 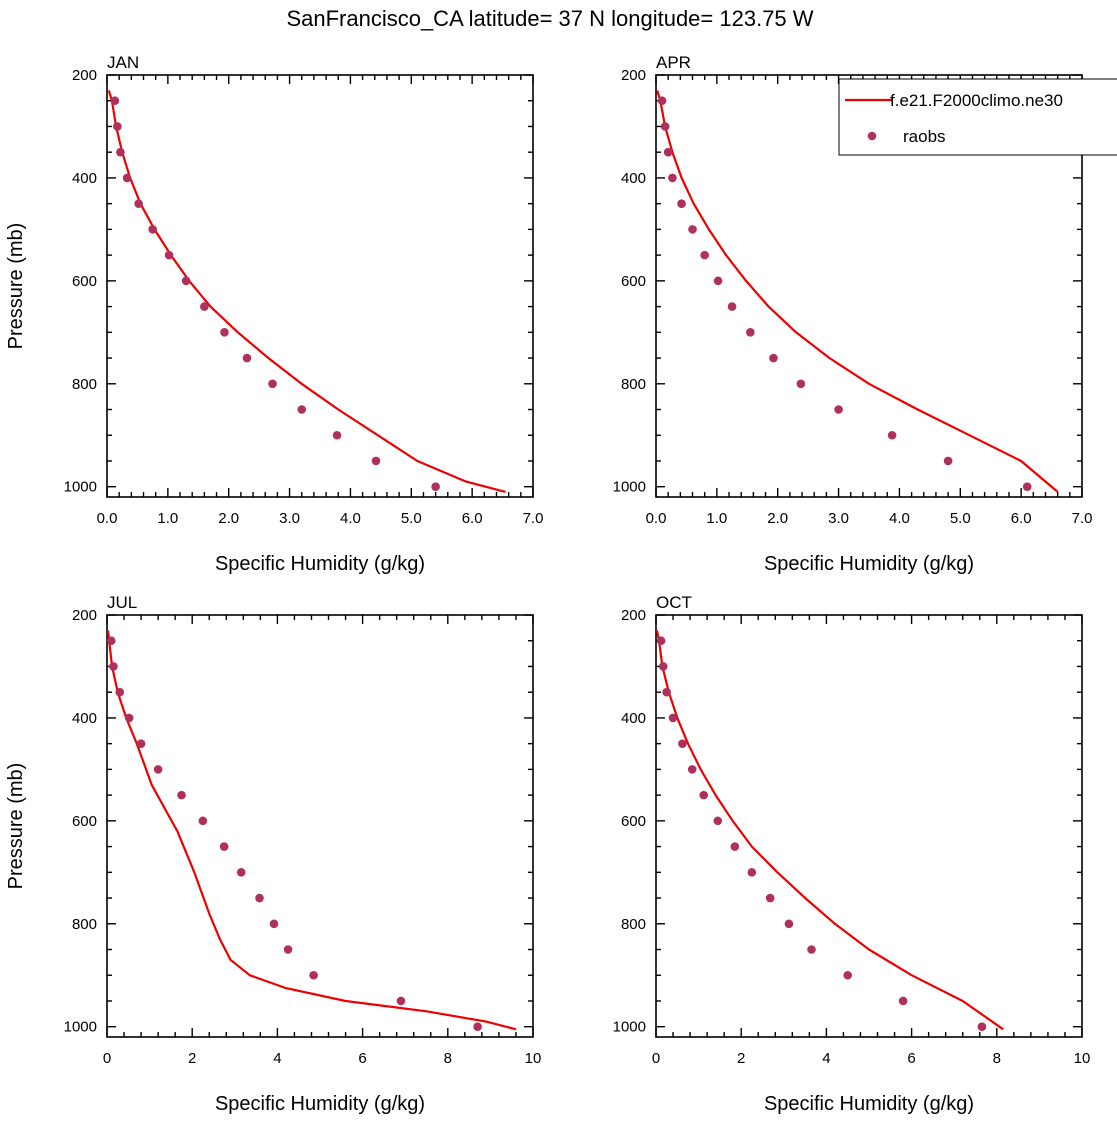 I want to click on x-tick-label: 5.0, so click(x=411, y=518).